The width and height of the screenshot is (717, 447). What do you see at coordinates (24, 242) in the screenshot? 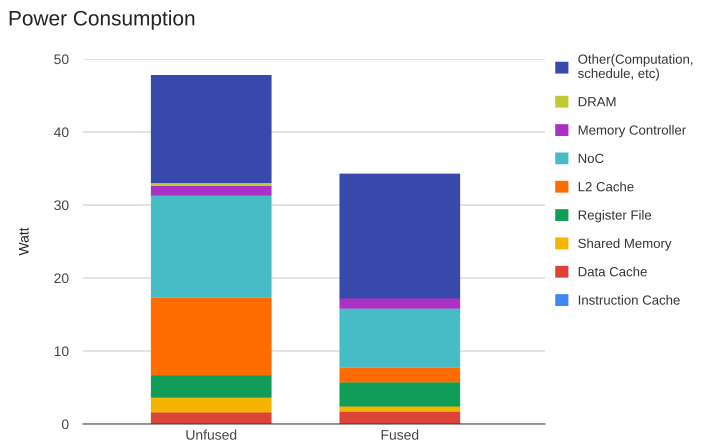
I see `y-axis-title: Watt` at bounding box center [24, 242].